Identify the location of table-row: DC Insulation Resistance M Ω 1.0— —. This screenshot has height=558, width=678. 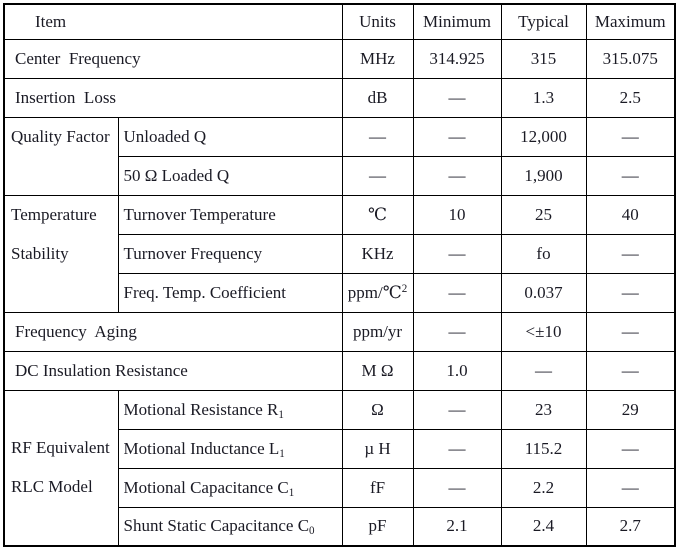
(339, 370).